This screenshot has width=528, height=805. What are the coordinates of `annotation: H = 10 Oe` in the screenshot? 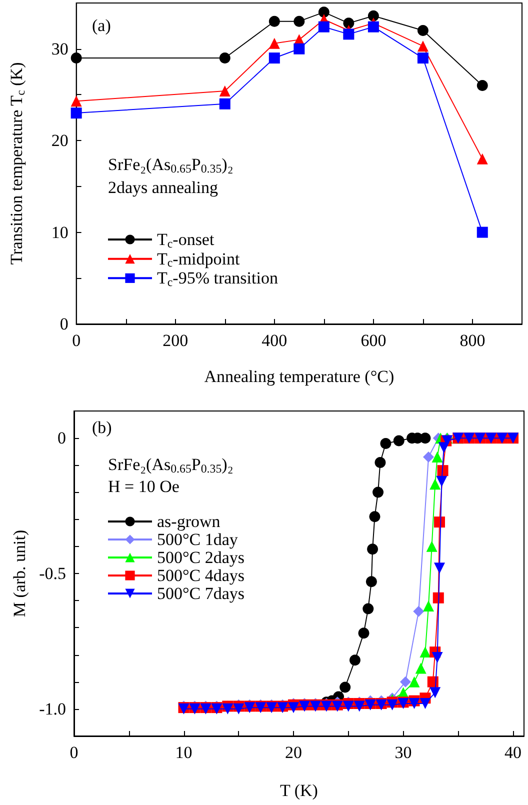 It's located at (144, 486).